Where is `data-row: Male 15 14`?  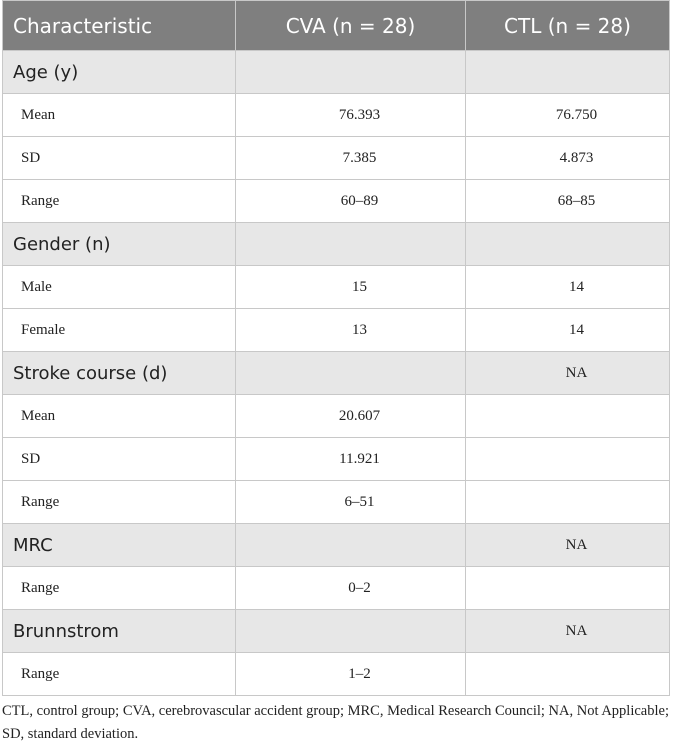
data-row: Male 15 14 is located at coordinates (336, 287).